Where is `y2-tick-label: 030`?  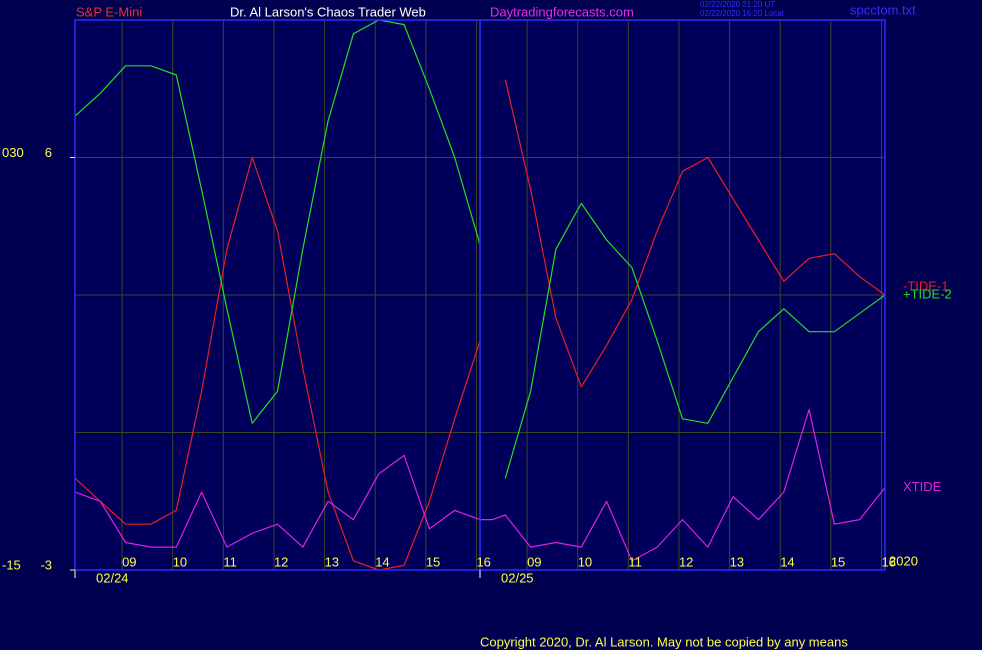 y2-tick-label: 030 is located at coordinates (13, 152).